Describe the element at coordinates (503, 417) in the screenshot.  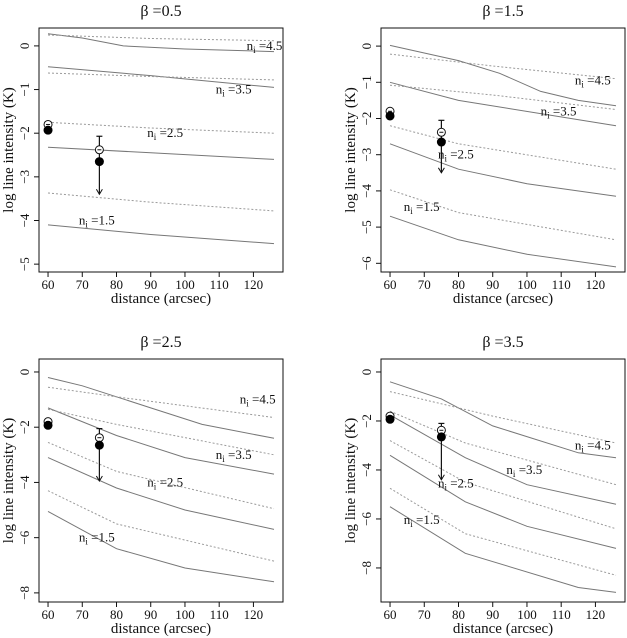
I see `model-curve-ni-4-5-dotted` at that location.